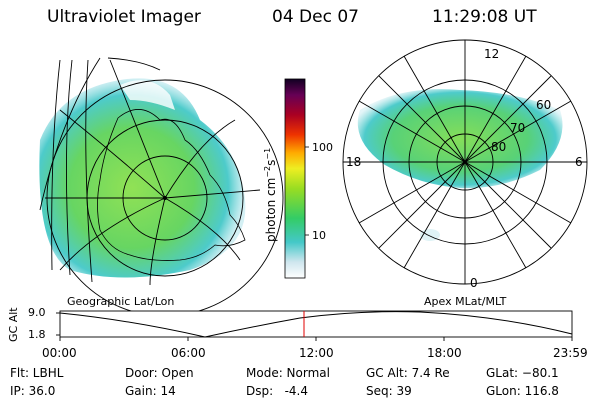 This screenshot has width=600, height=400. What do you see at coordinates (13, 324) in the screenshot?
I see `alt-ylabel: GC Alt` at bounding box center [13, 324].